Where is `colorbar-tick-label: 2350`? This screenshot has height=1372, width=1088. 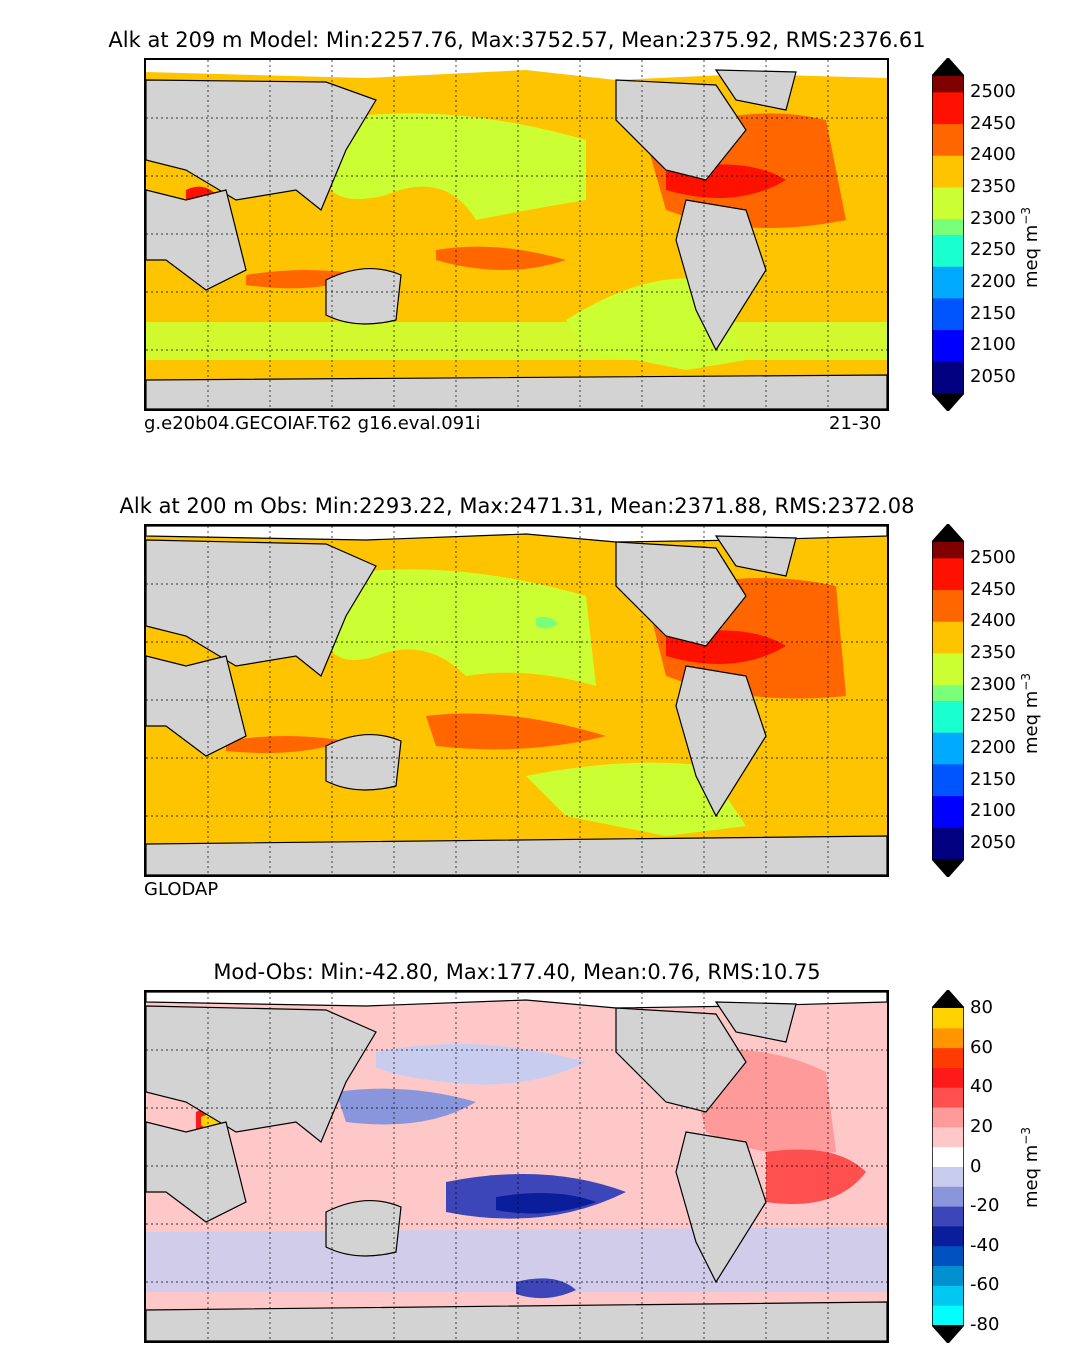 colorbar-tick-label: 2350 is located at coordinates (993, 186).